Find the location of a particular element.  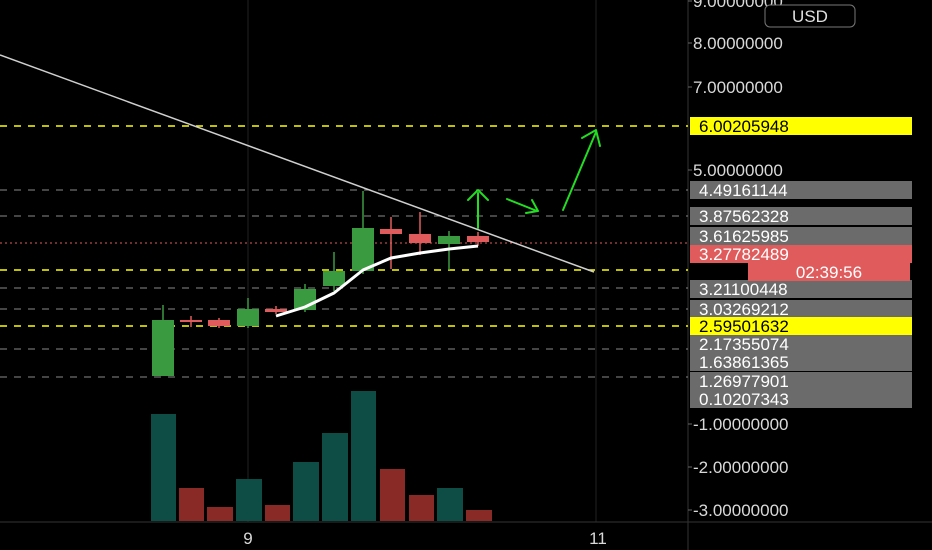

price-tag-label: 4.49161144 is located at coordinates (743, 190).